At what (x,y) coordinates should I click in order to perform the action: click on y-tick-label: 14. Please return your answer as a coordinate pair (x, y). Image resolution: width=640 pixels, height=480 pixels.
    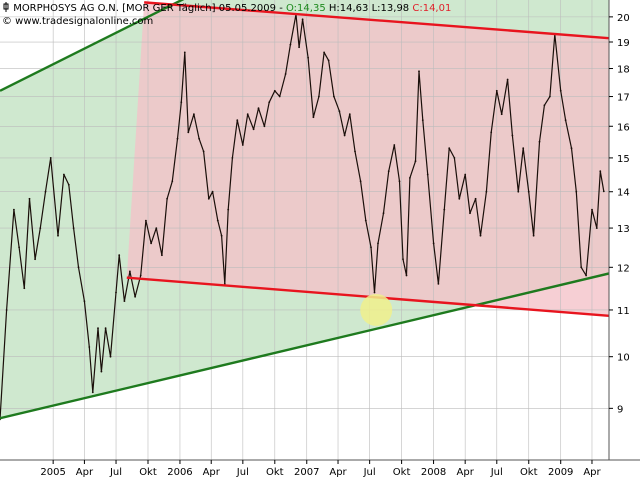
    Looking at the image, I should click on (623, 193).